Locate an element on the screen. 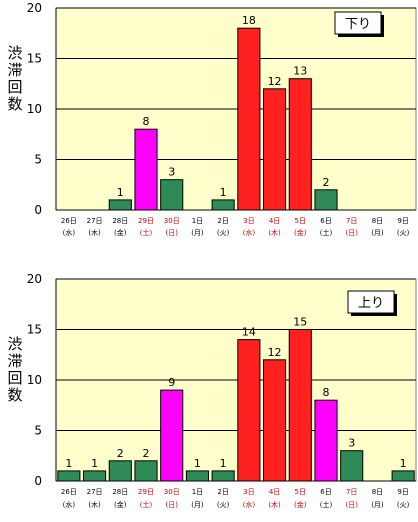 The height and width of the screenshot is (522, 418). direction-tag: 上り is located at coordinates (371, 303).